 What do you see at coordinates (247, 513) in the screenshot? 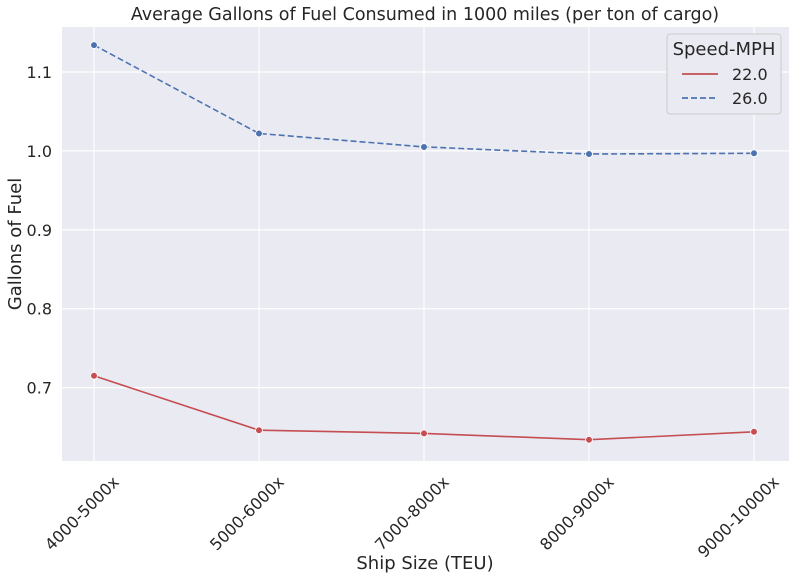
I see `x-tick-label: 5000-6000x` at bounding box center [247, 513].